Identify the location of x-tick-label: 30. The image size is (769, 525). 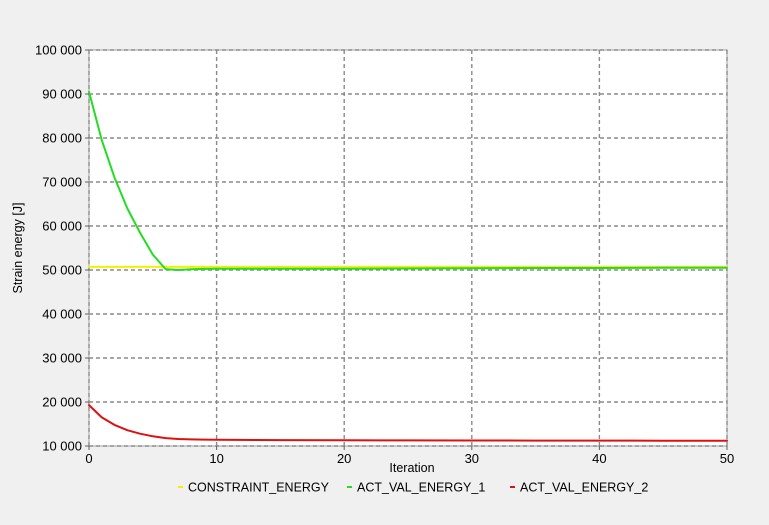
(472, 458).